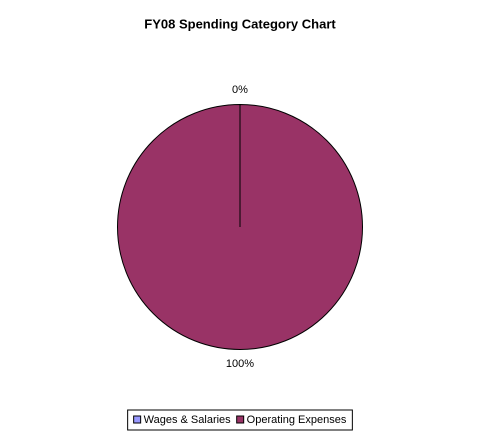  Describe the element at coordinates (240, 90) in the screenshot. I see `data-label: 0%` at that location.